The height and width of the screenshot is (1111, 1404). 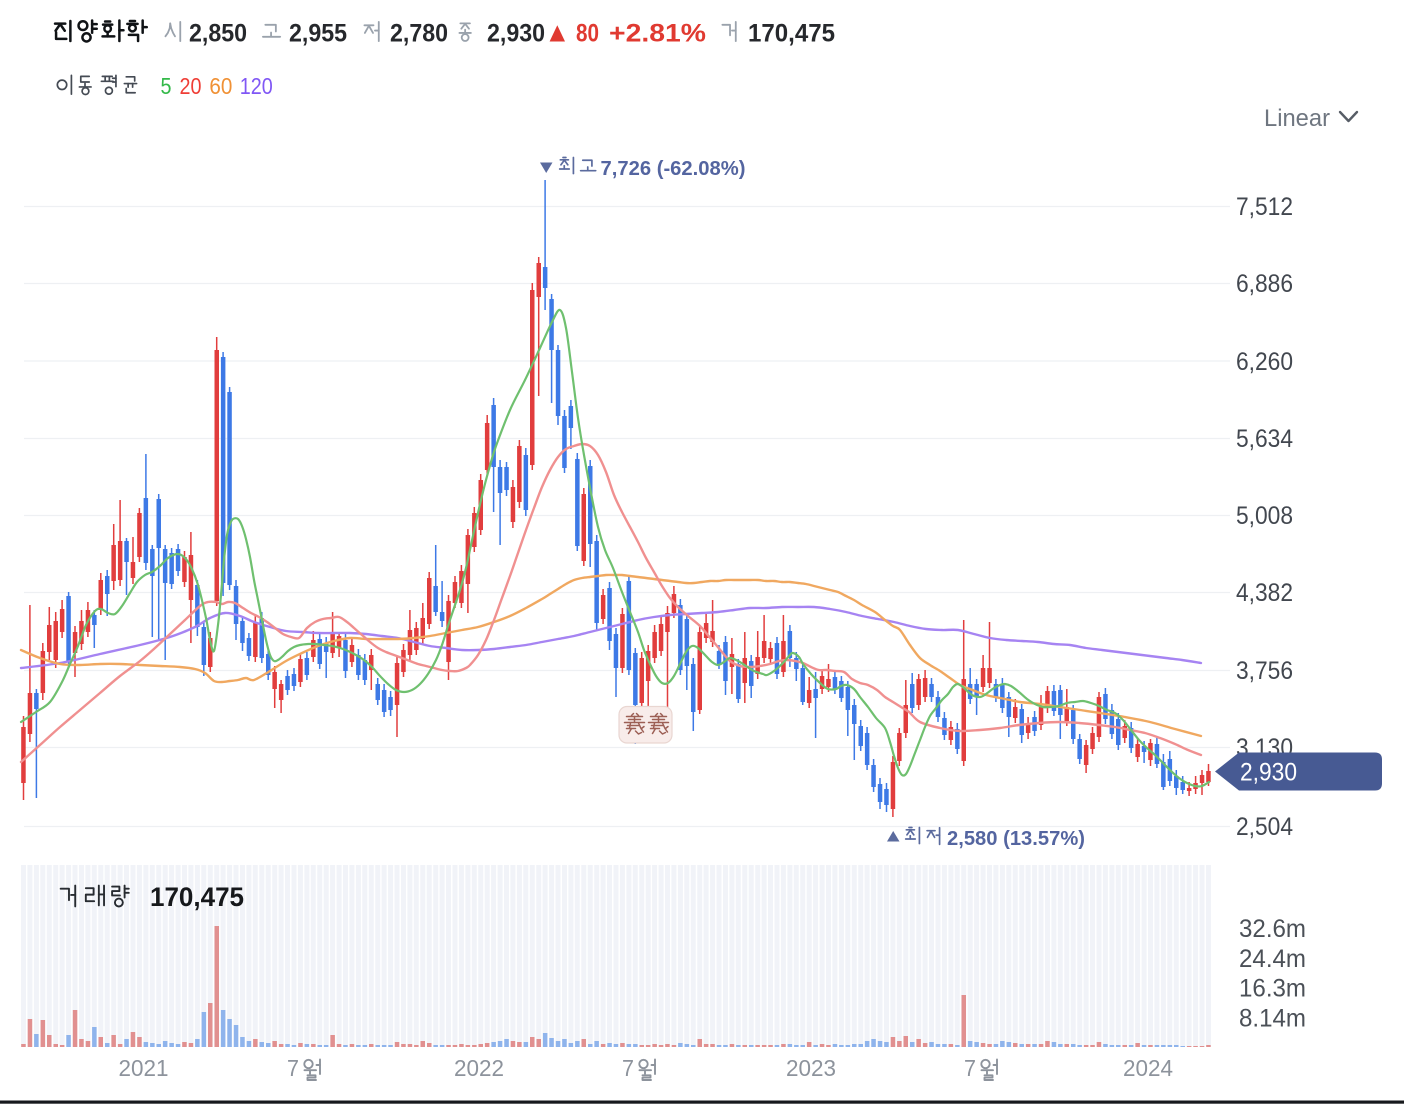 What do you see at coordinates (1016, 839) in the screenshot?
I see `svg-text: 2,580 (13.57%)` at bounding box center [1016, 839].